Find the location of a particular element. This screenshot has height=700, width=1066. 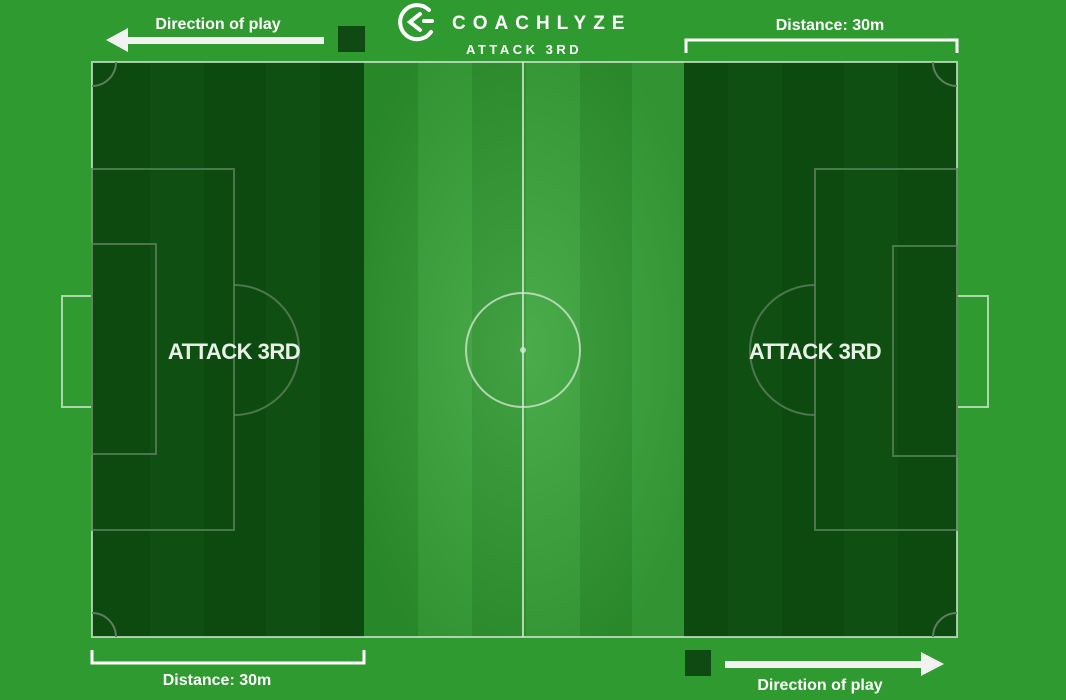

right-penalty-arc is located at coordinates (782, 350).